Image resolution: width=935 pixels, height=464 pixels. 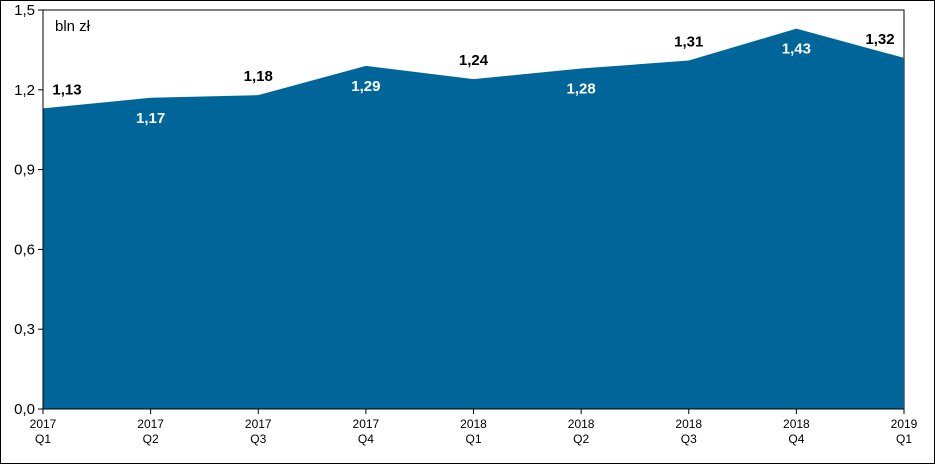 I want to click on data-label: 1,43, so click(x=796, y=49).